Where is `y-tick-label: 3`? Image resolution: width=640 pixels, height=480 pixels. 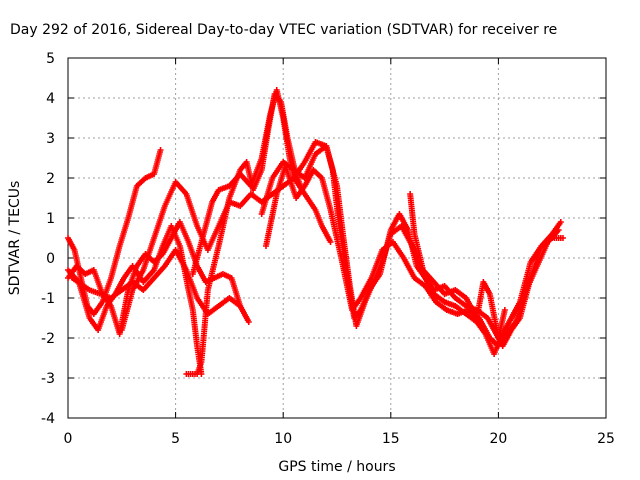 y-tick-label: 3 is located at coordinates (50, 139).